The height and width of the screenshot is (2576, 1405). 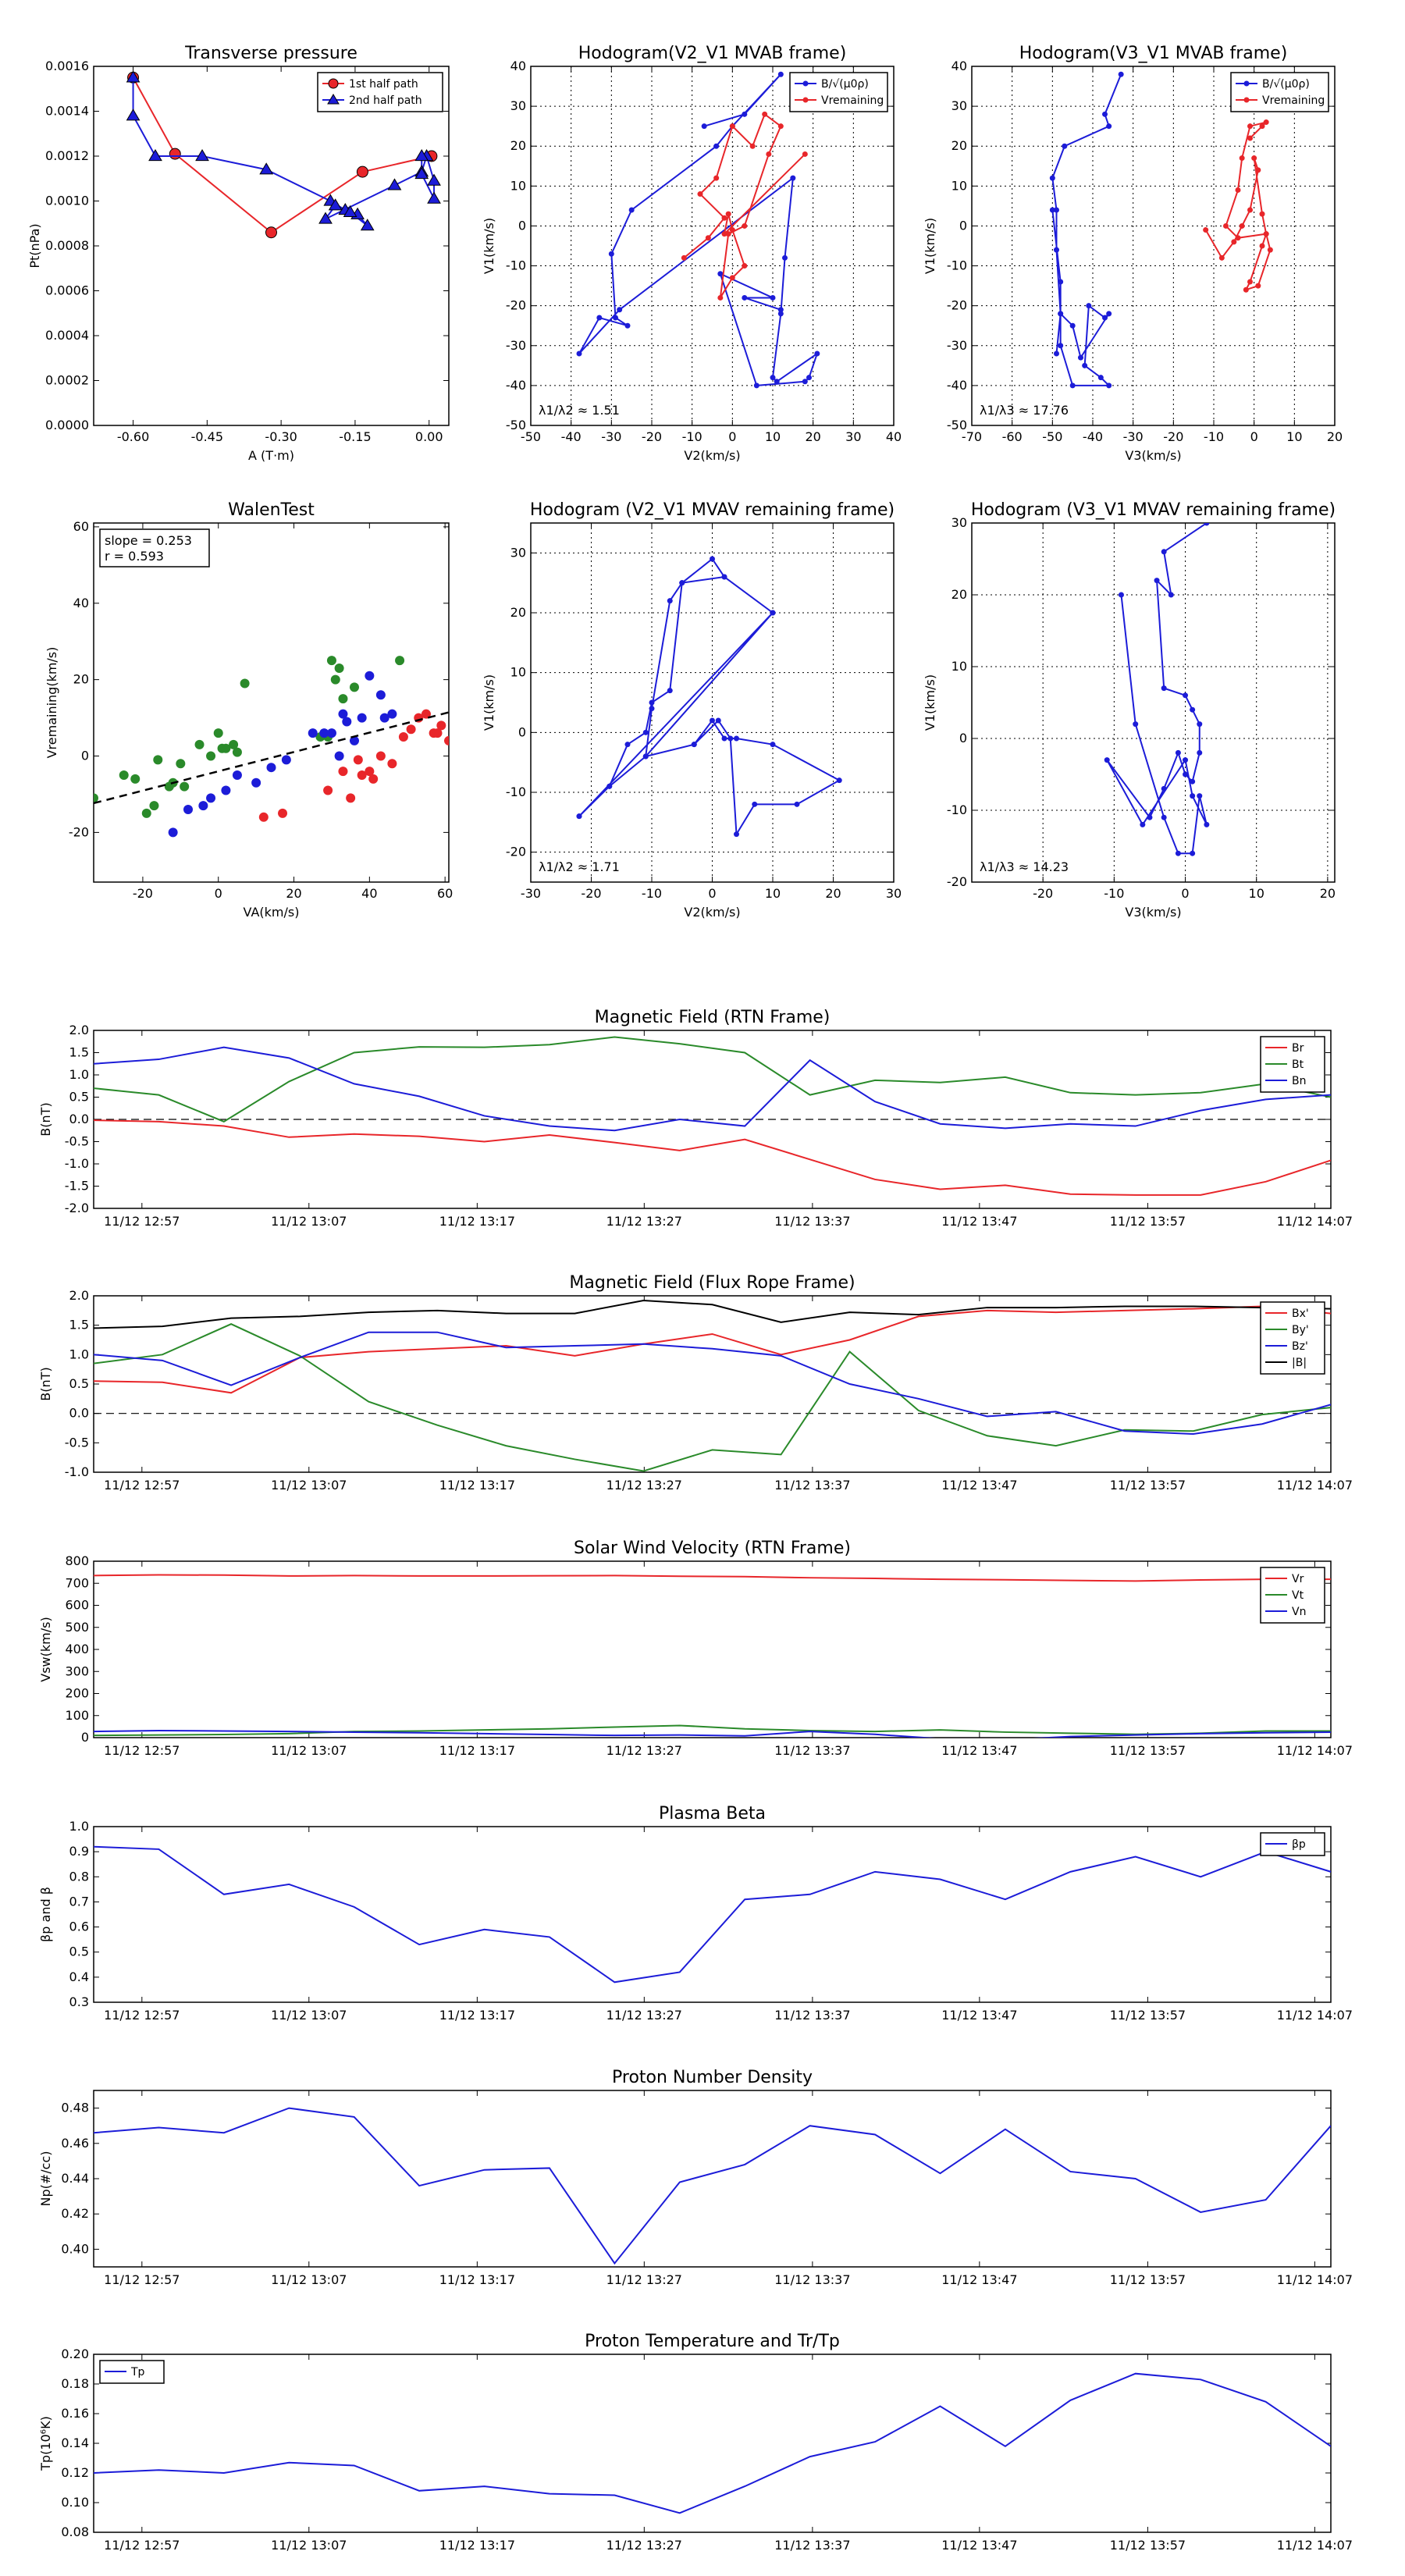 I want to click on y-tick-label: -50, so click(x=516, y=425).